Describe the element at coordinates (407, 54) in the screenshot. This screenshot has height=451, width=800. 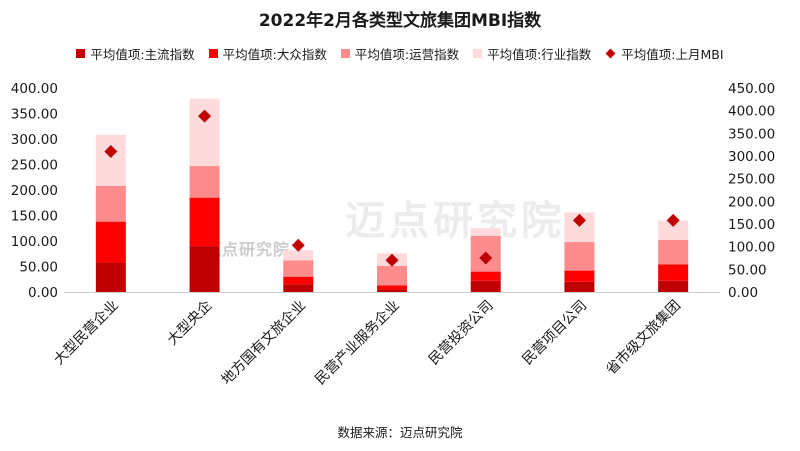
I see `legend-label-operation: 平均值项:运营指数` at that location.